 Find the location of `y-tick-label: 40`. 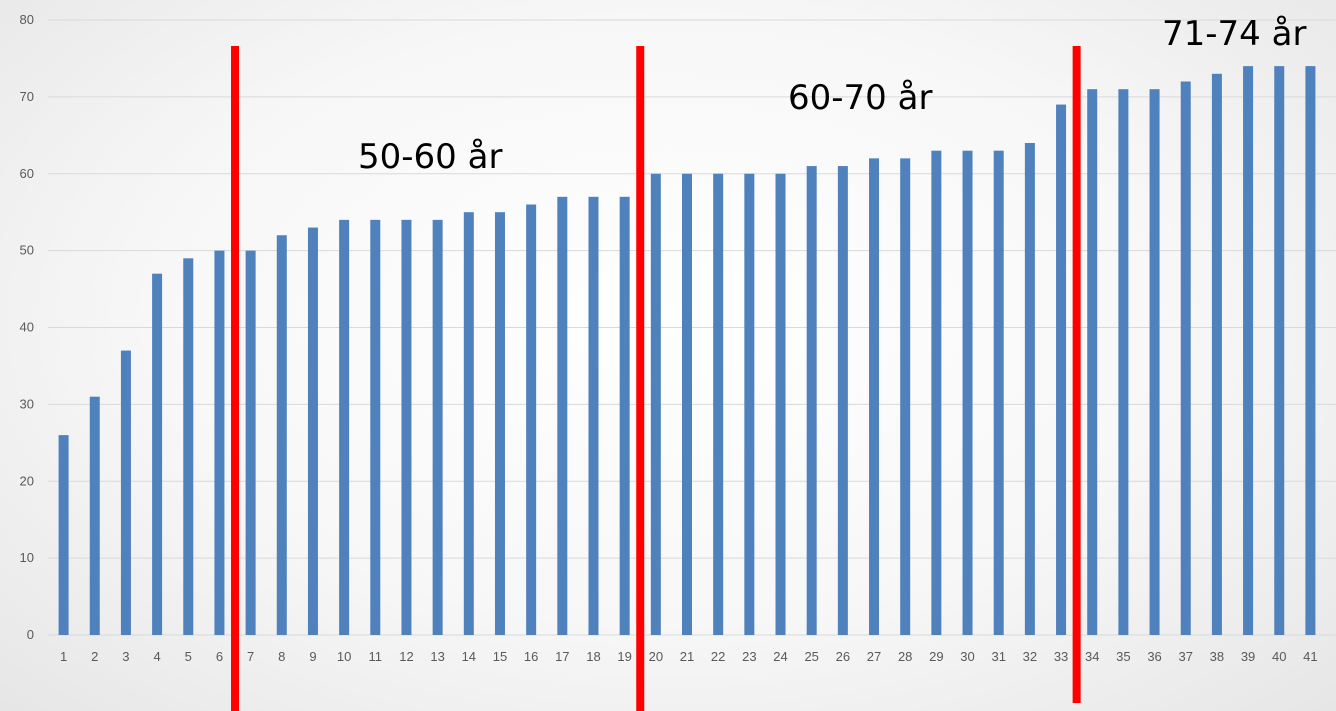

y-tick-label: 40 is located at coordinates (27, 327).